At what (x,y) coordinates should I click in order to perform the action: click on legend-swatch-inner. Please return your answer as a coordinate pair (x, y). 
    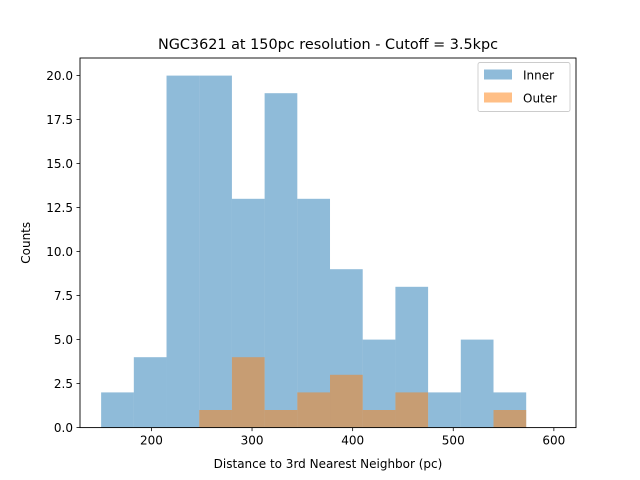
    Looking at the image, I should click on (498, 74).